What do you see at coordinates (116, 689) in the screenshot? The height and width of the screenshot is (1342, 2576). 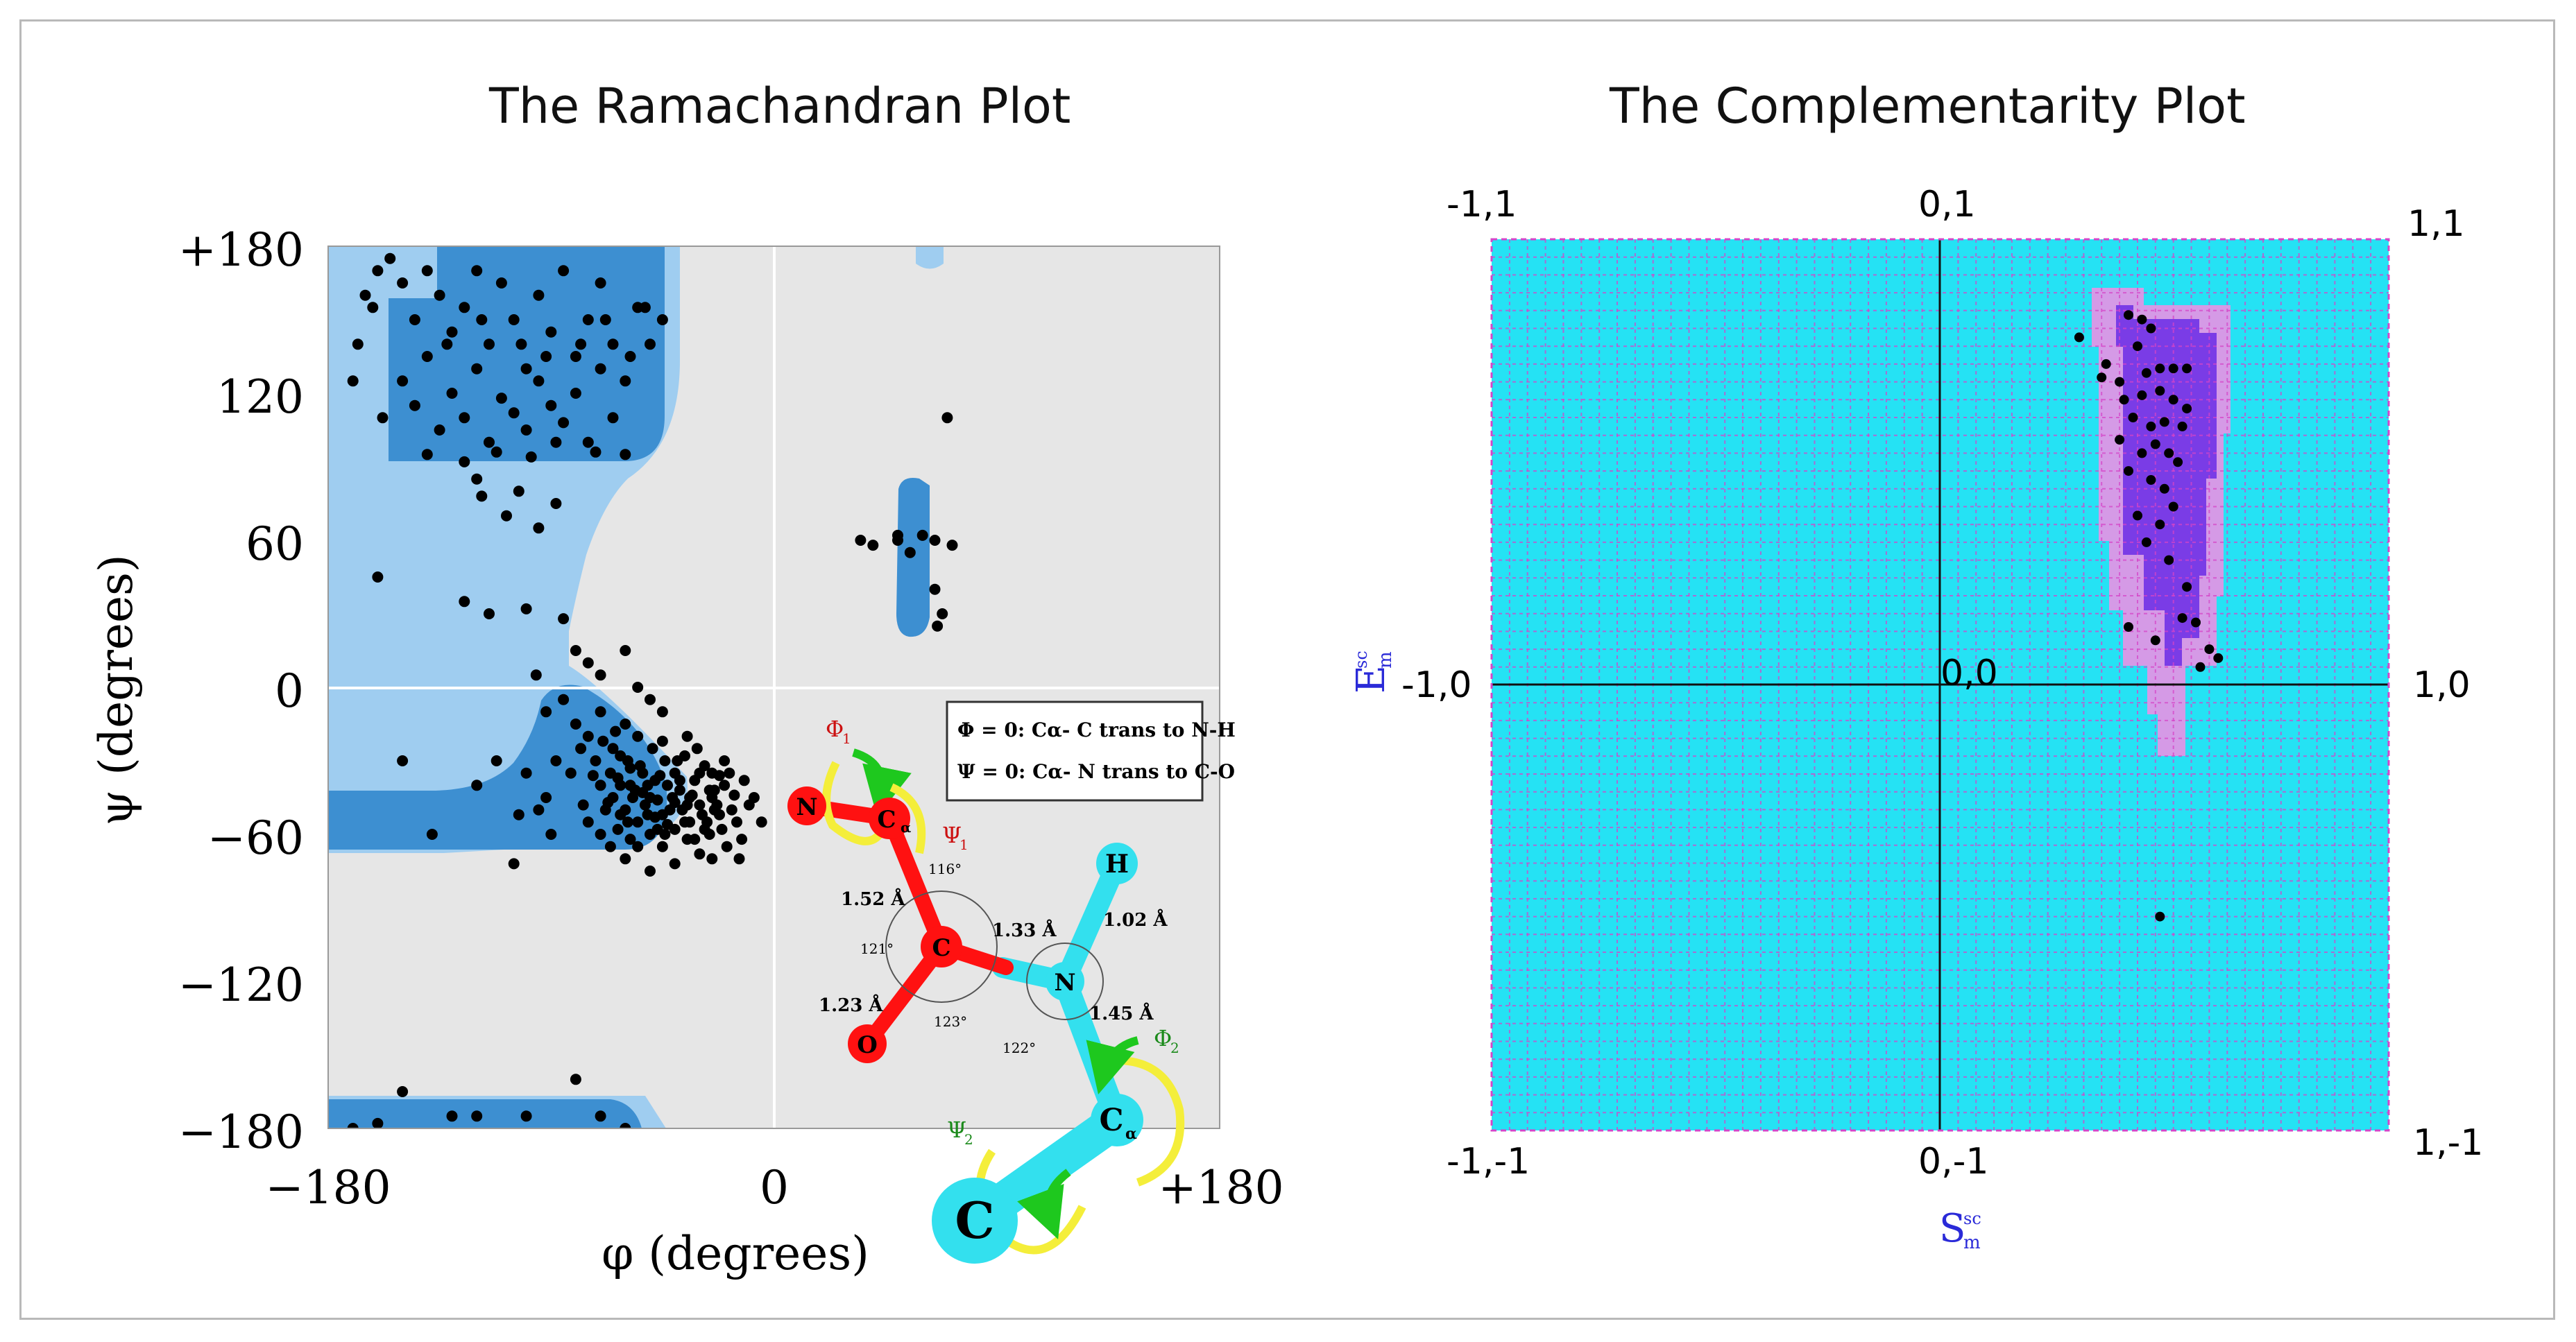 I see `rama-y-label: ψ (degrees)` at bounding box center [116, 689].